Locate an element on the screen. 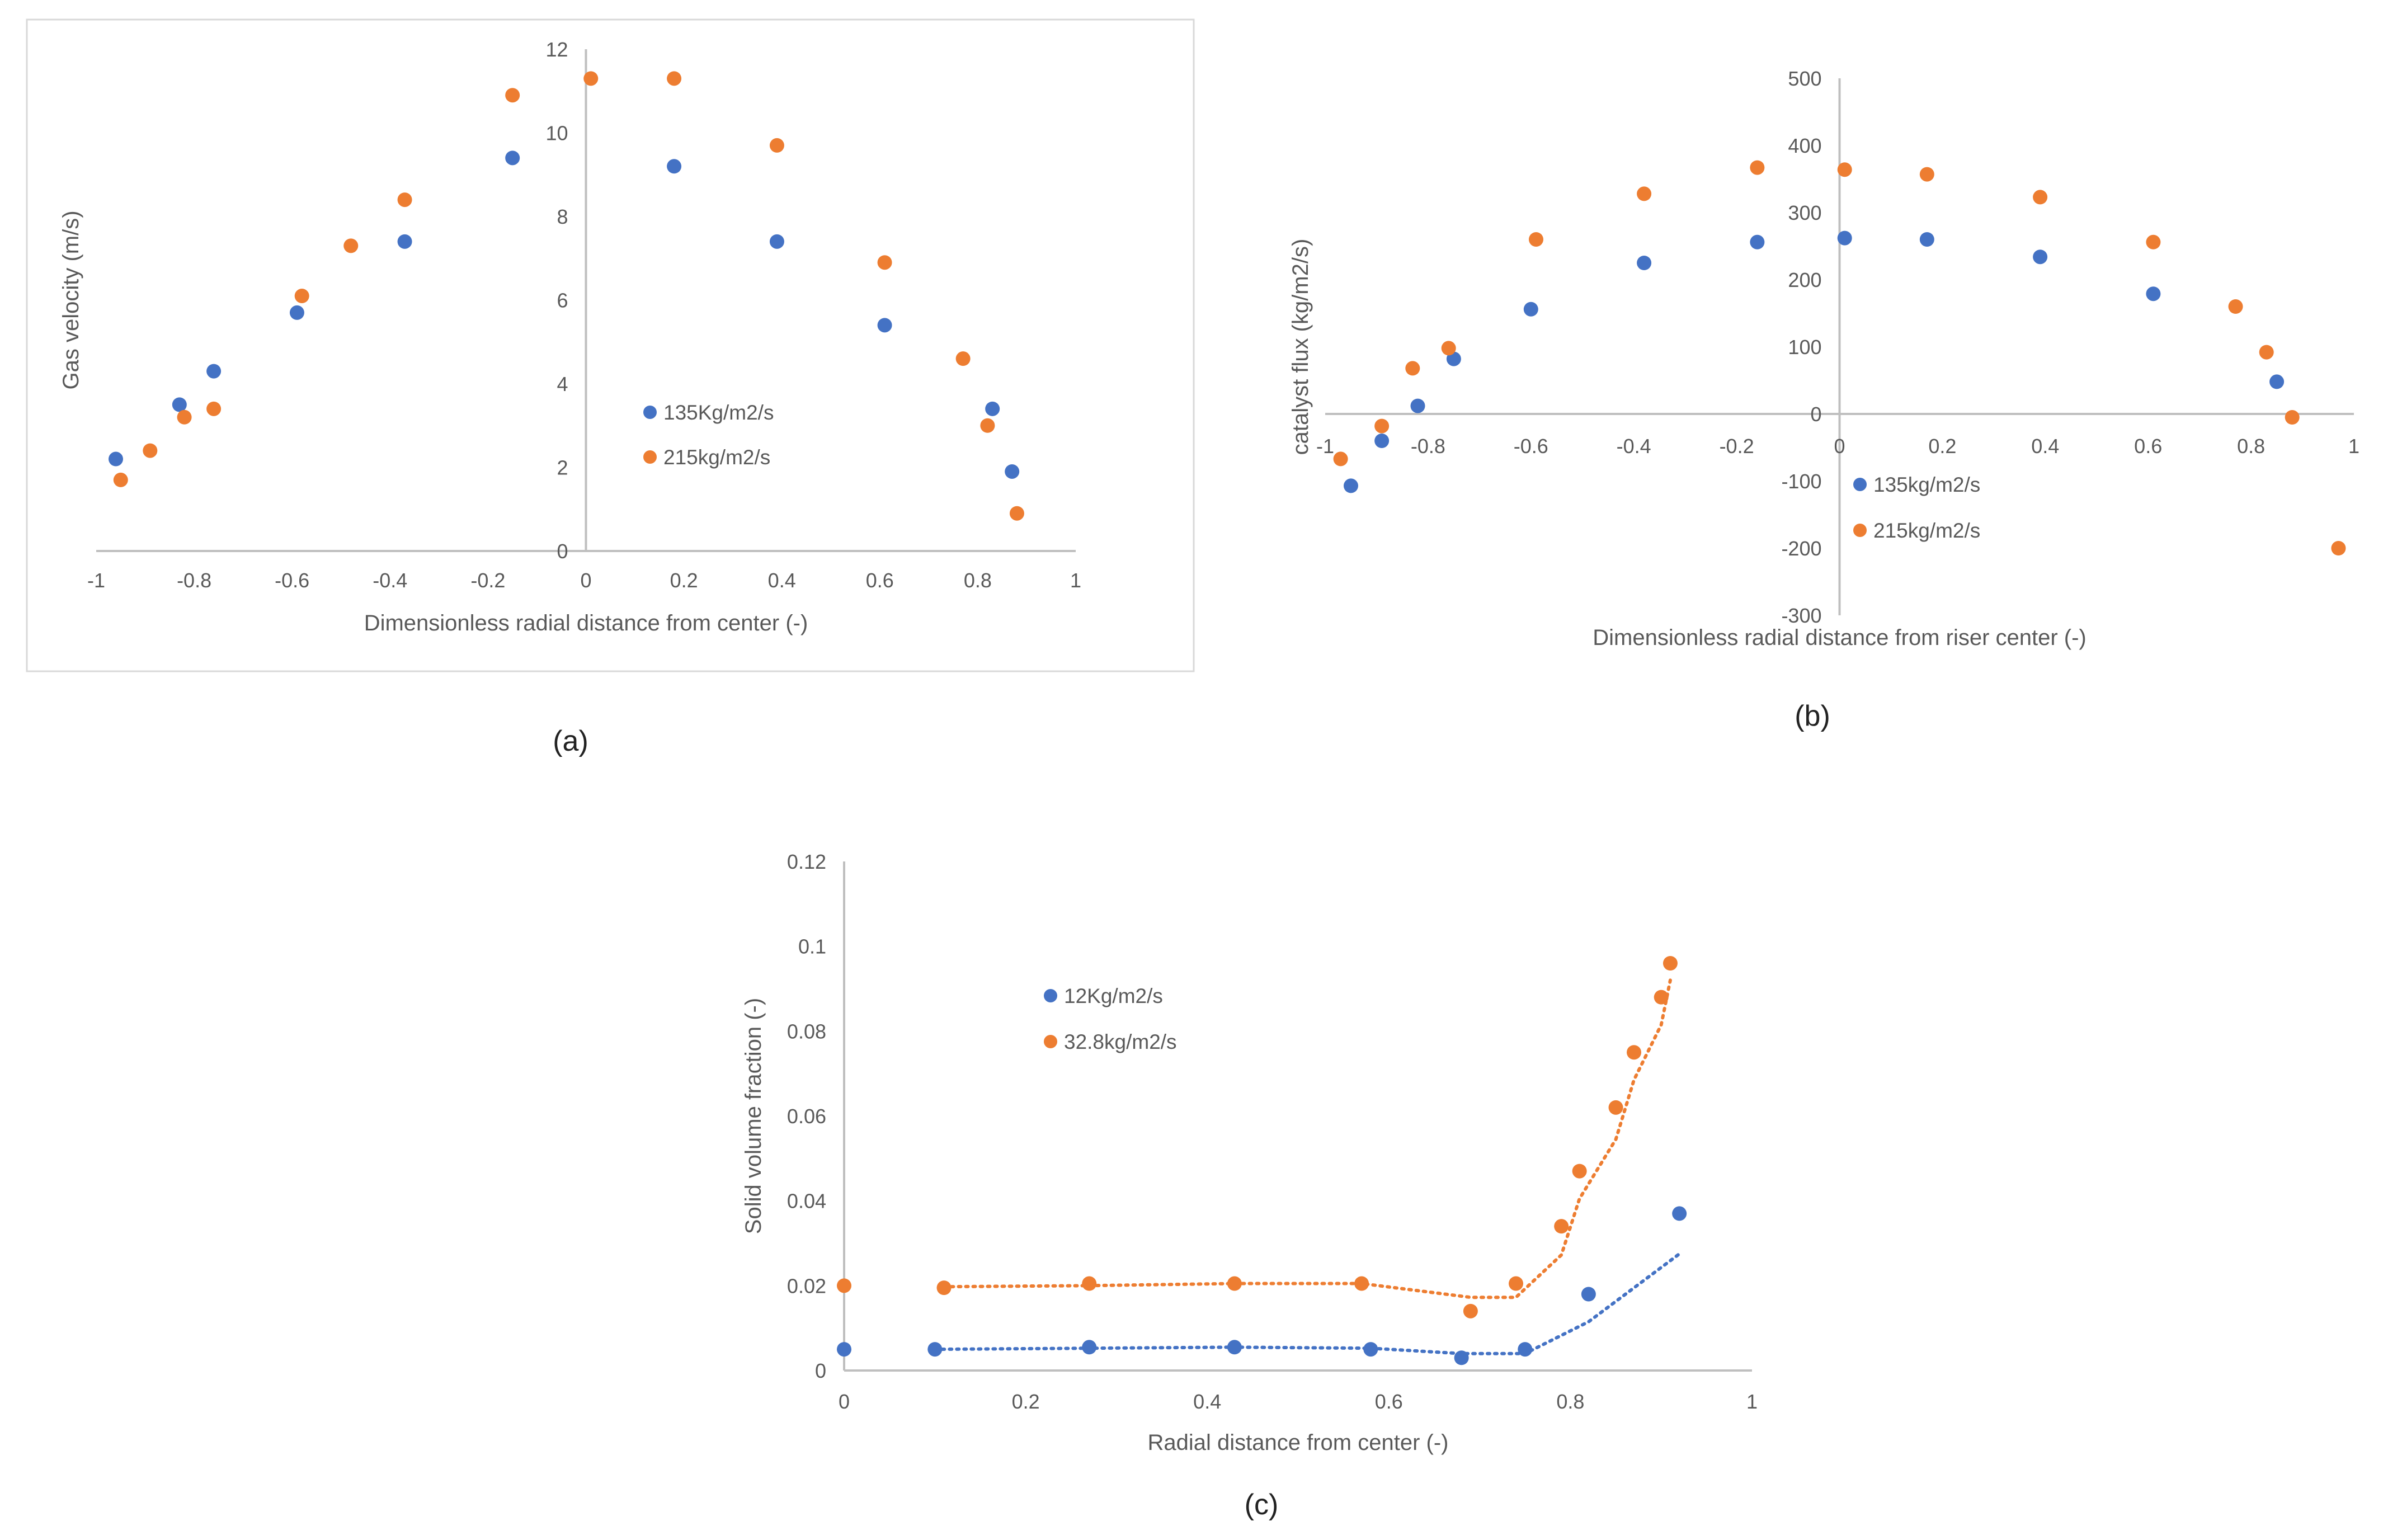 This screenshot has height=1540, width=2383. panel-c-legend-label-2: 32.8kg/m2/s is located at coordinates (1120, 1041).